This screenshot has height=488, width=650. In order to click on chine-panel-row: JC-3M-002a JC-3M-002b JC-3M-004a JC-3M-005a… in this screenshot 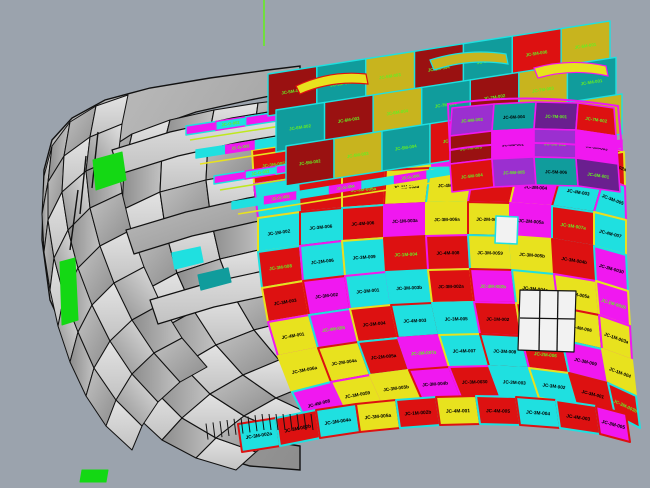, I will do `click(434, 424)`.